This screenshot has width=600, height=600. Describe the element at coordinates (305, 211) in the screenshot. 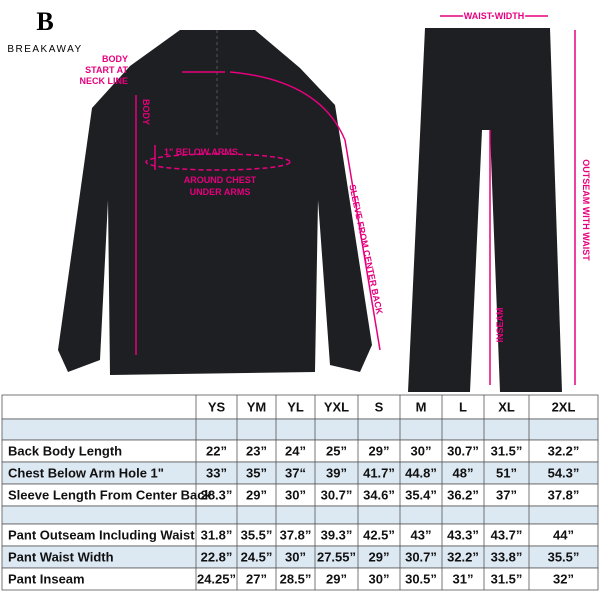

I see `sleeve-guide` at that location.